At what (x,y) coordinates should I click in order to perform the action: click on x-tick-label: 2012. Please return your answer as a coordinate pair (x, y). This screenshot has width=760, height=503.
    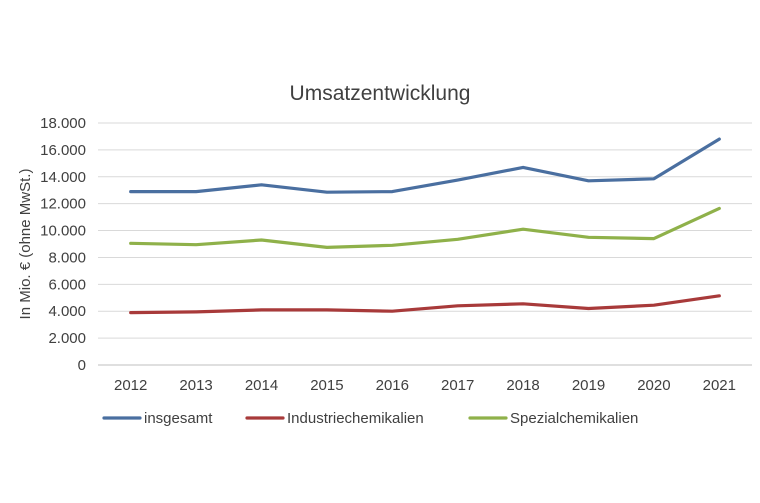
    Looking at the image, I should click on (130, 385).